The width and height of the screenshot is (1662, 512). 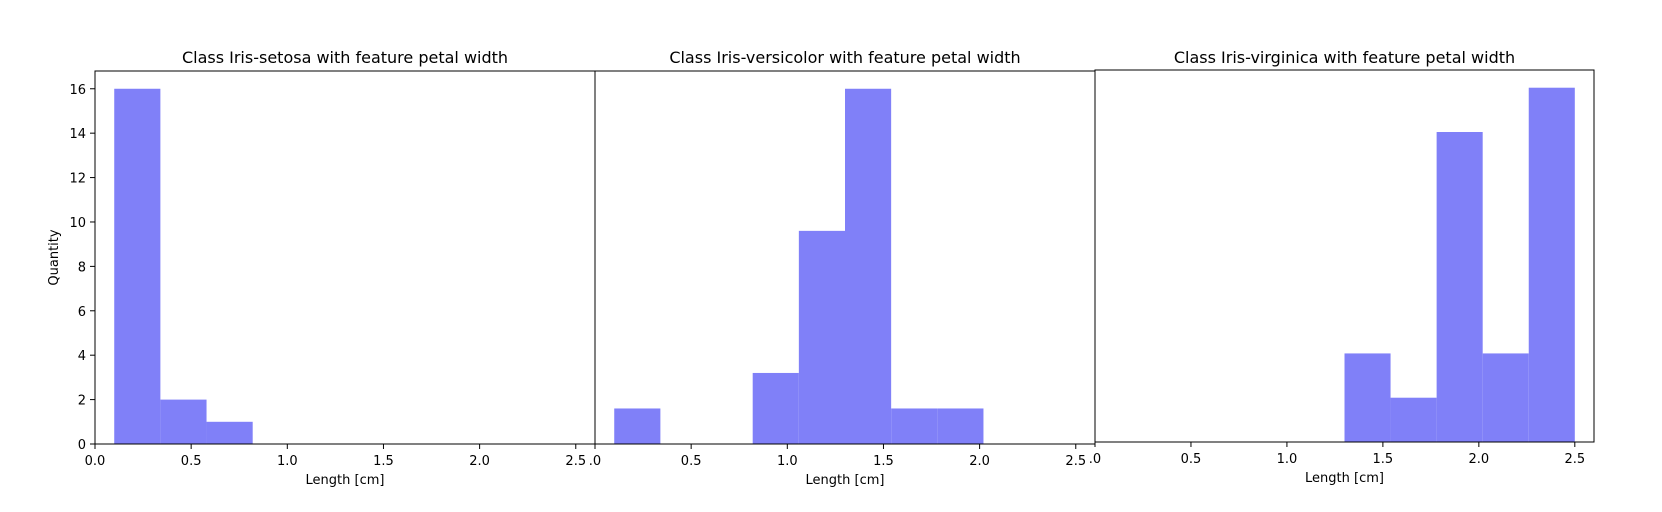 What do you see at coordinates (82, 267) in the screenshot?
I see `y-tick-label: 8` at bounding box center [82, 267].